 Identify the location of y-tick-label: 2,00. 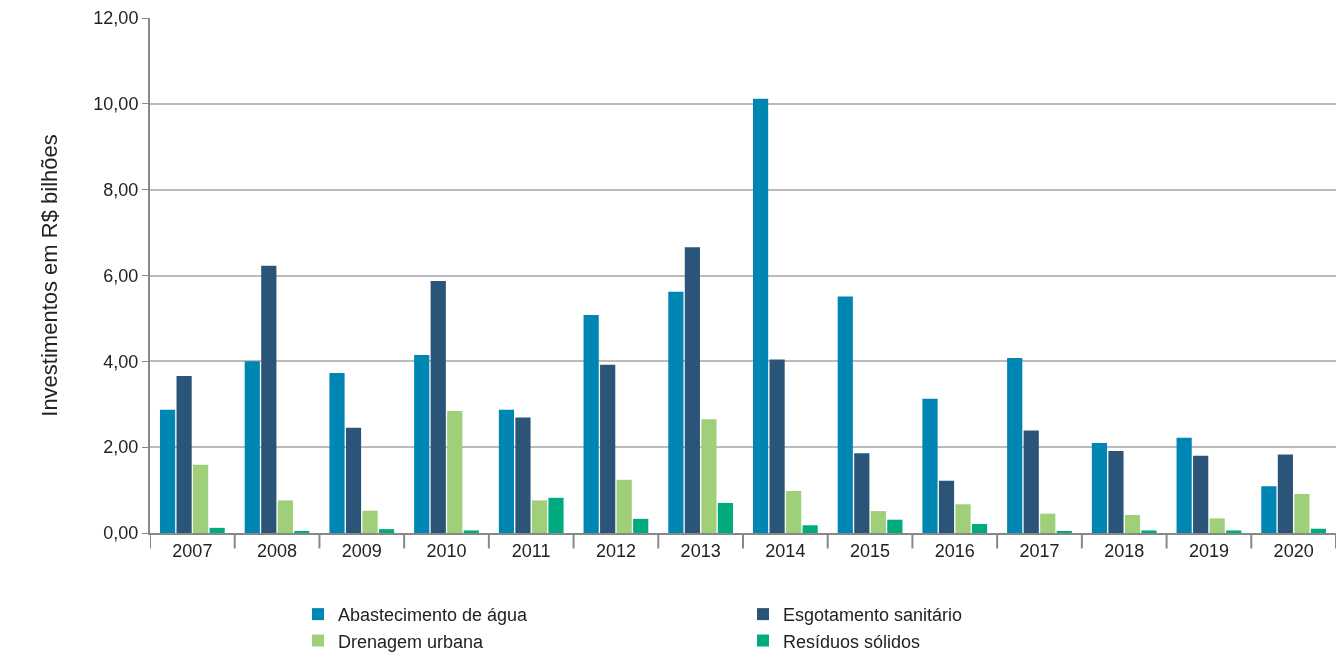
(121, 447).